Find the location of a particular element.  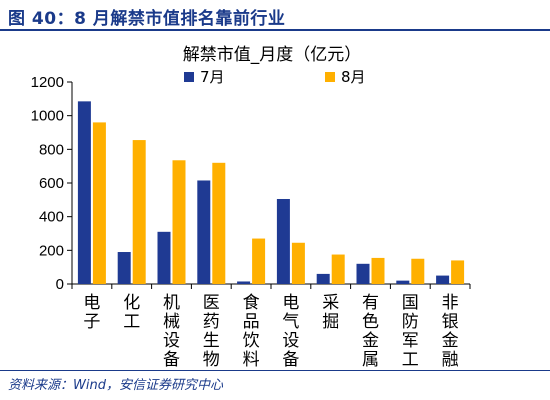

footer-divider is located at coordinates (275, 370).